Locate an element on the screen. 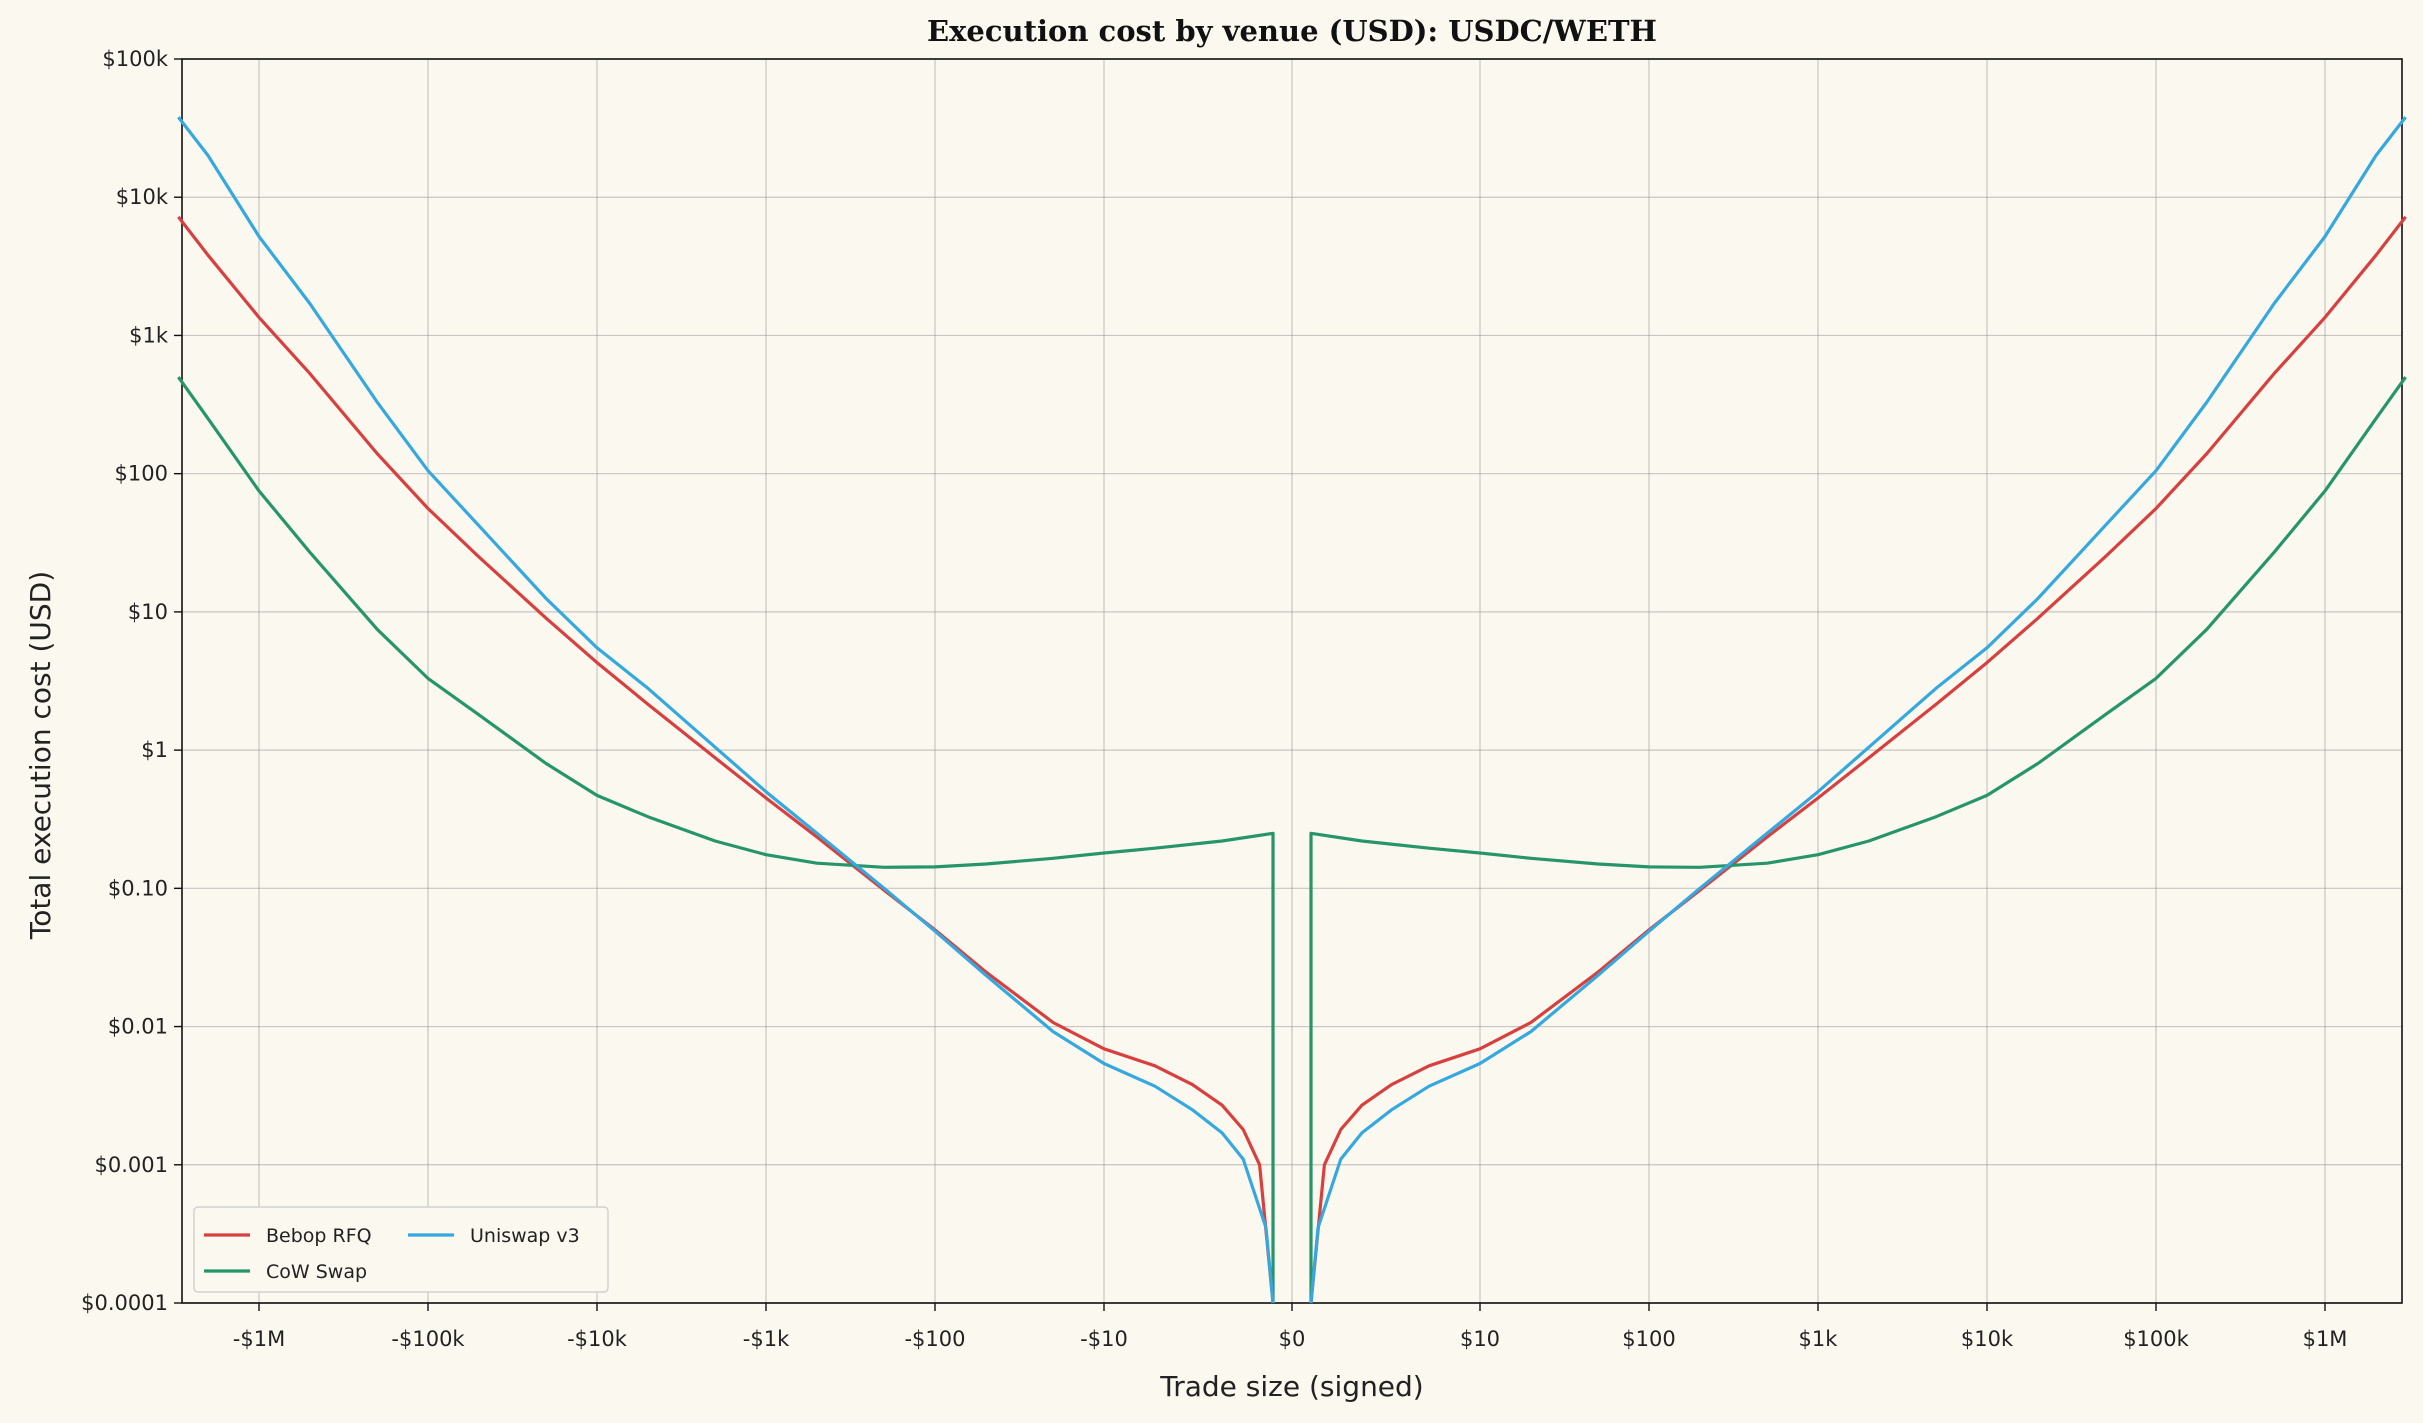 Image resolution: width=2423 pixels, height=1423 pixels. x-tick-label: $0 is located at coordinates (1292, 1339).